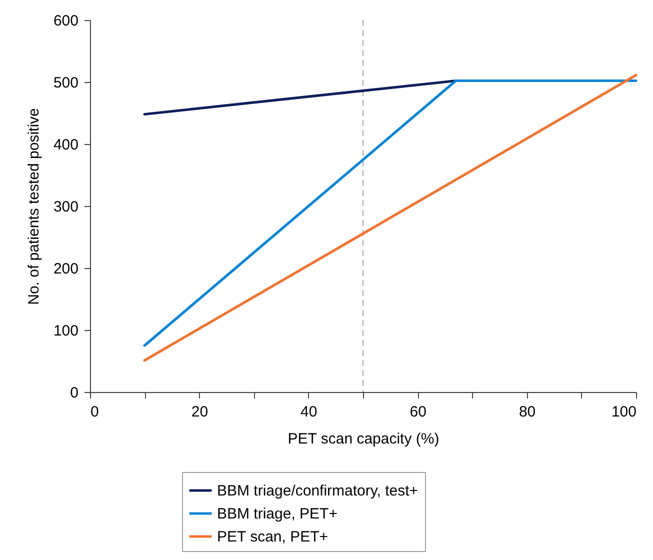  What do you see at coordinates (317, 491) in the screenshot?
I see `legend-label: BBM triage/confirmatory, test+` at bounding box center [317, 491].